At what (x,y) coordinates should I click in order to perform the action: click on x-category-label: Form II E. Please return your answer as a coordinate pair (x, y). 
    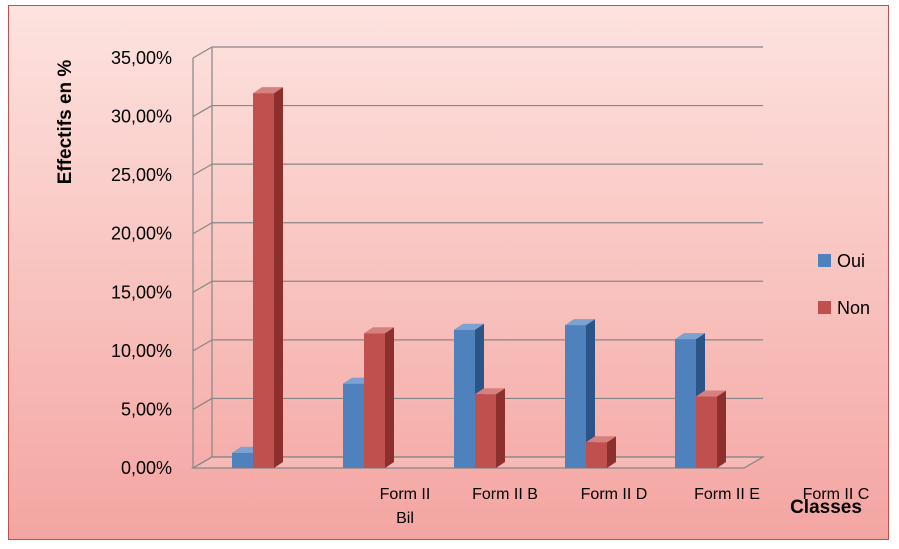
    Looking at the image, I should click on (727, 494).